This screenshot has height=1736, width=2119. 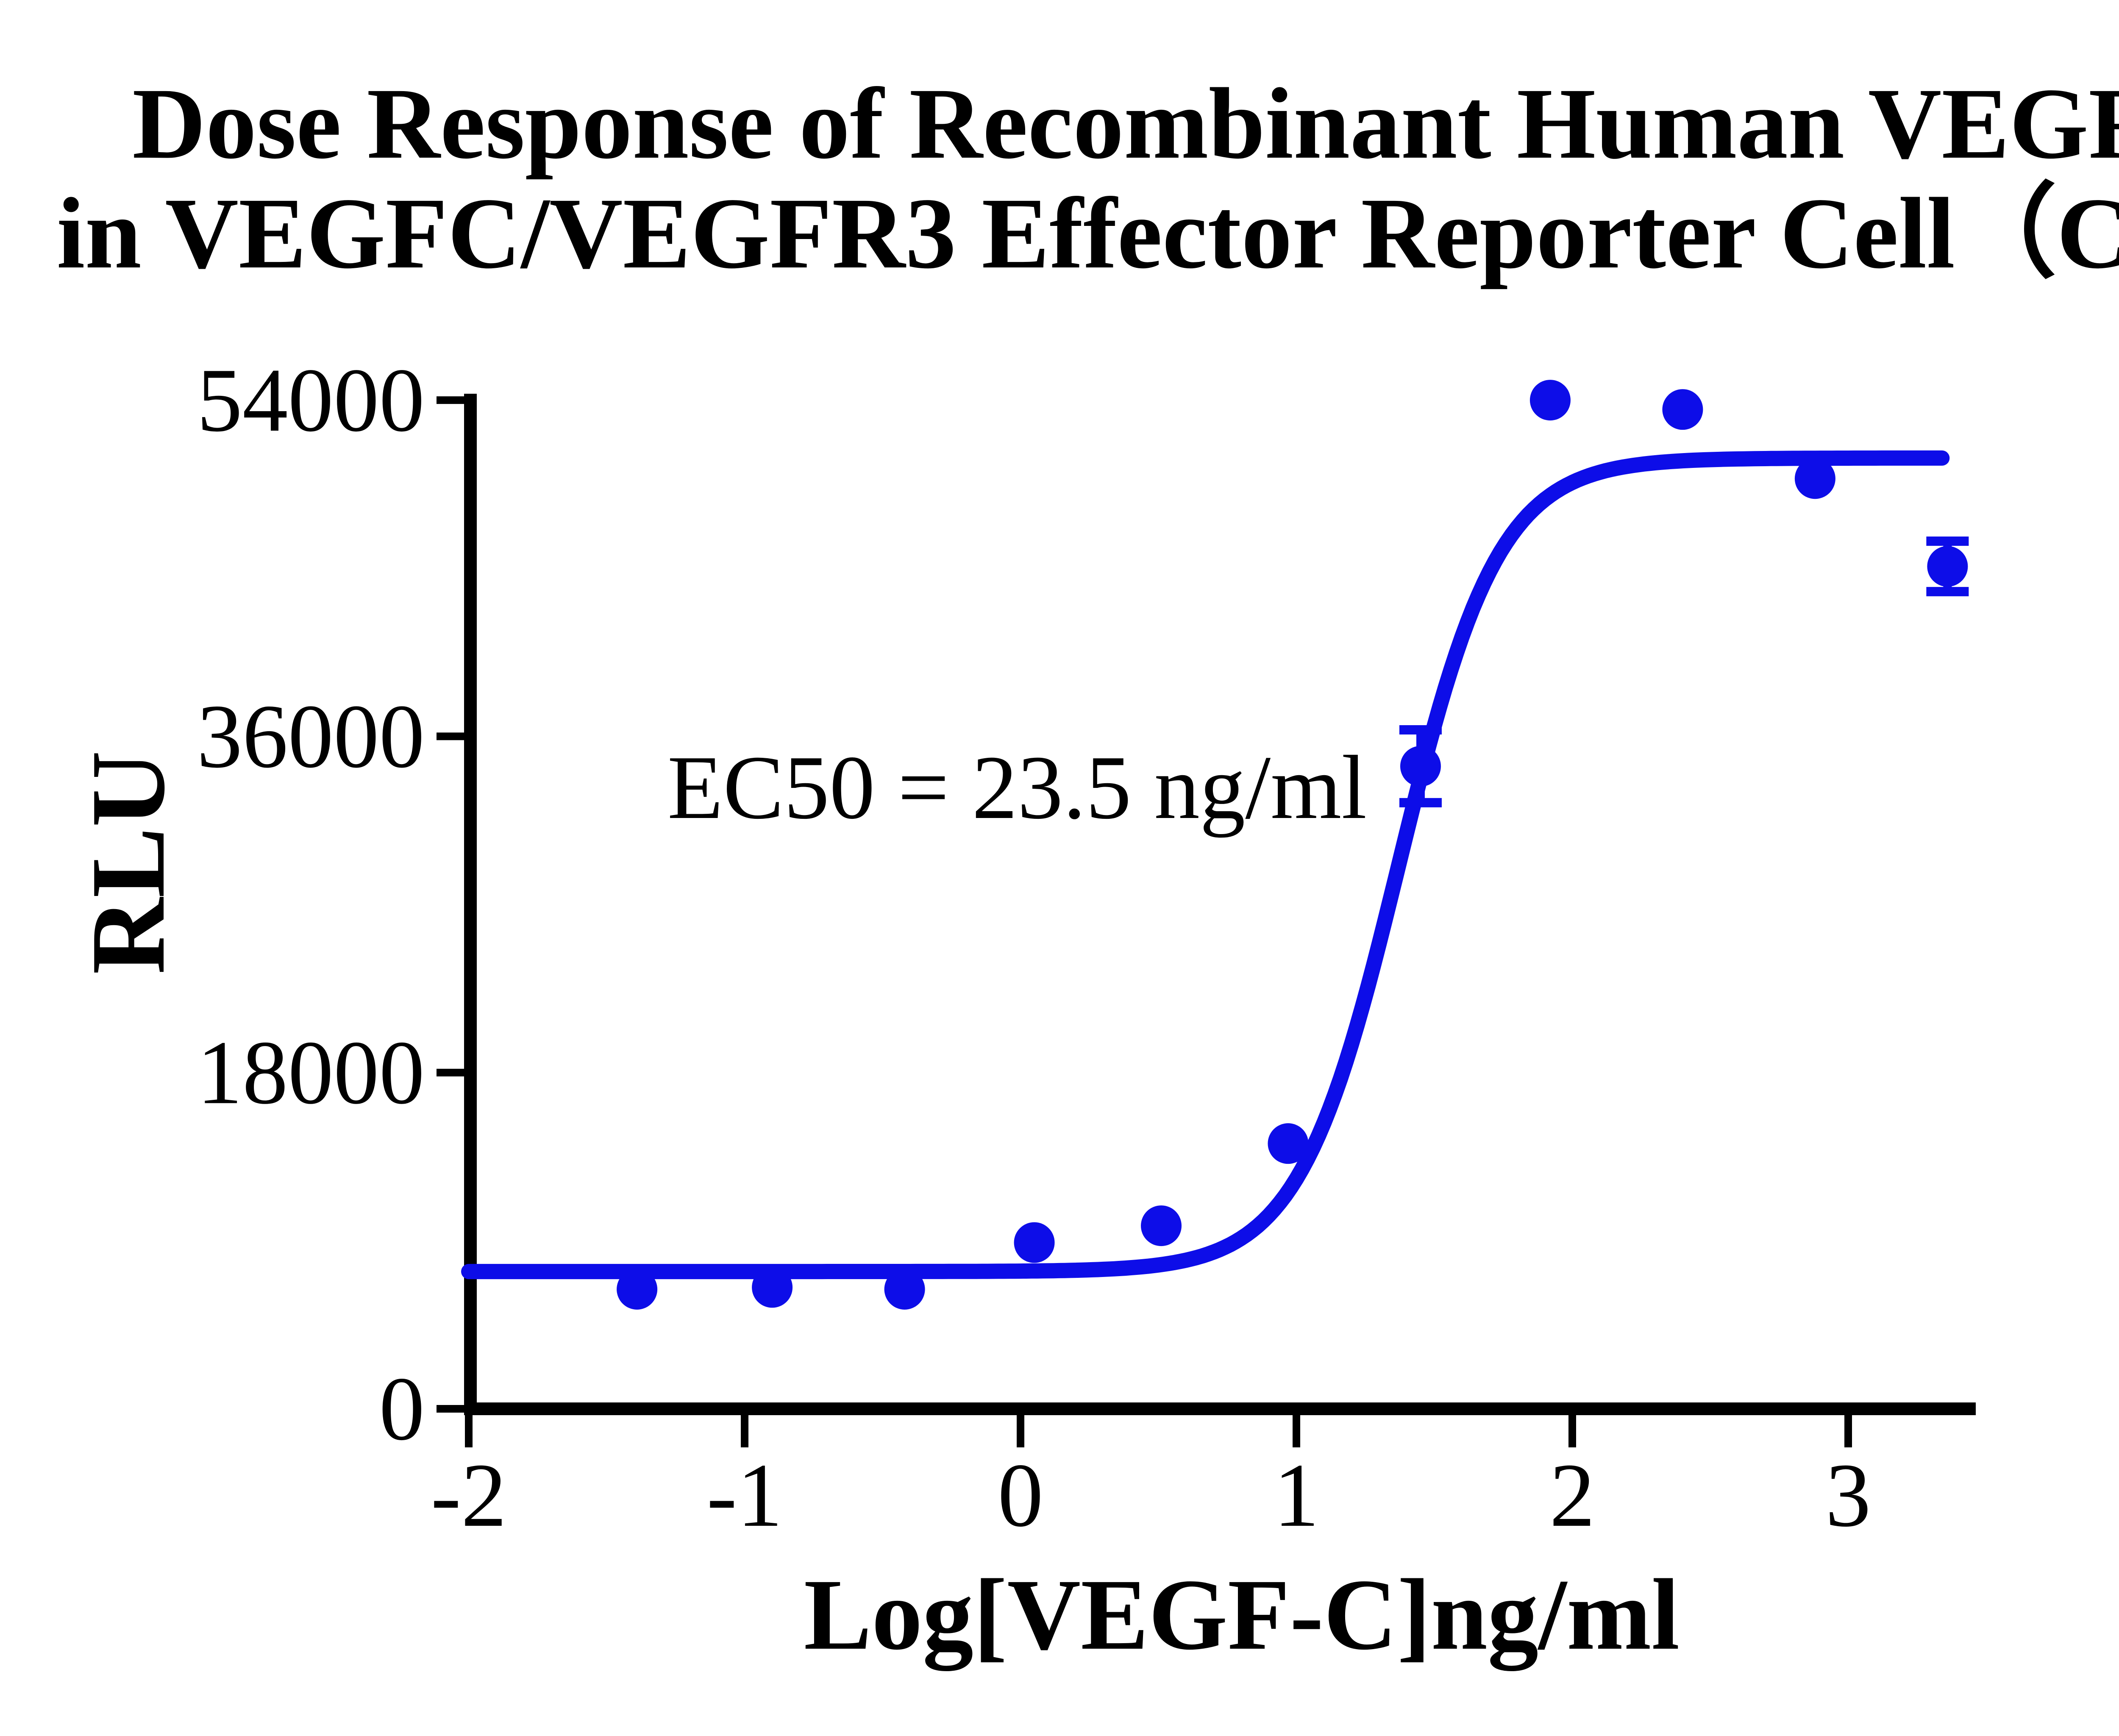 What do you see at coordinates (311, 400) in the screenshot?
I see `y-tick-label: 54000` at bounding box center [311, 400].